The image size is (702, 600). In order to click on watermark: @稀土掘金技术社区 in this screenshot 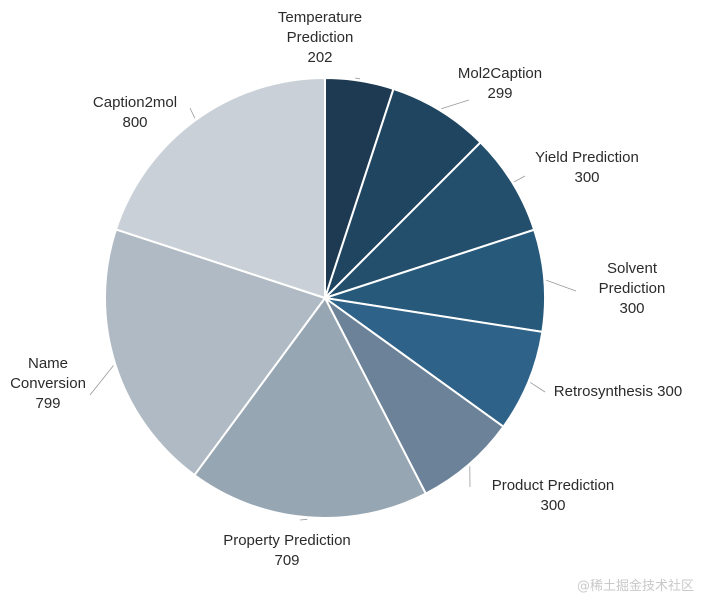, I will do `click(635, 586)`.